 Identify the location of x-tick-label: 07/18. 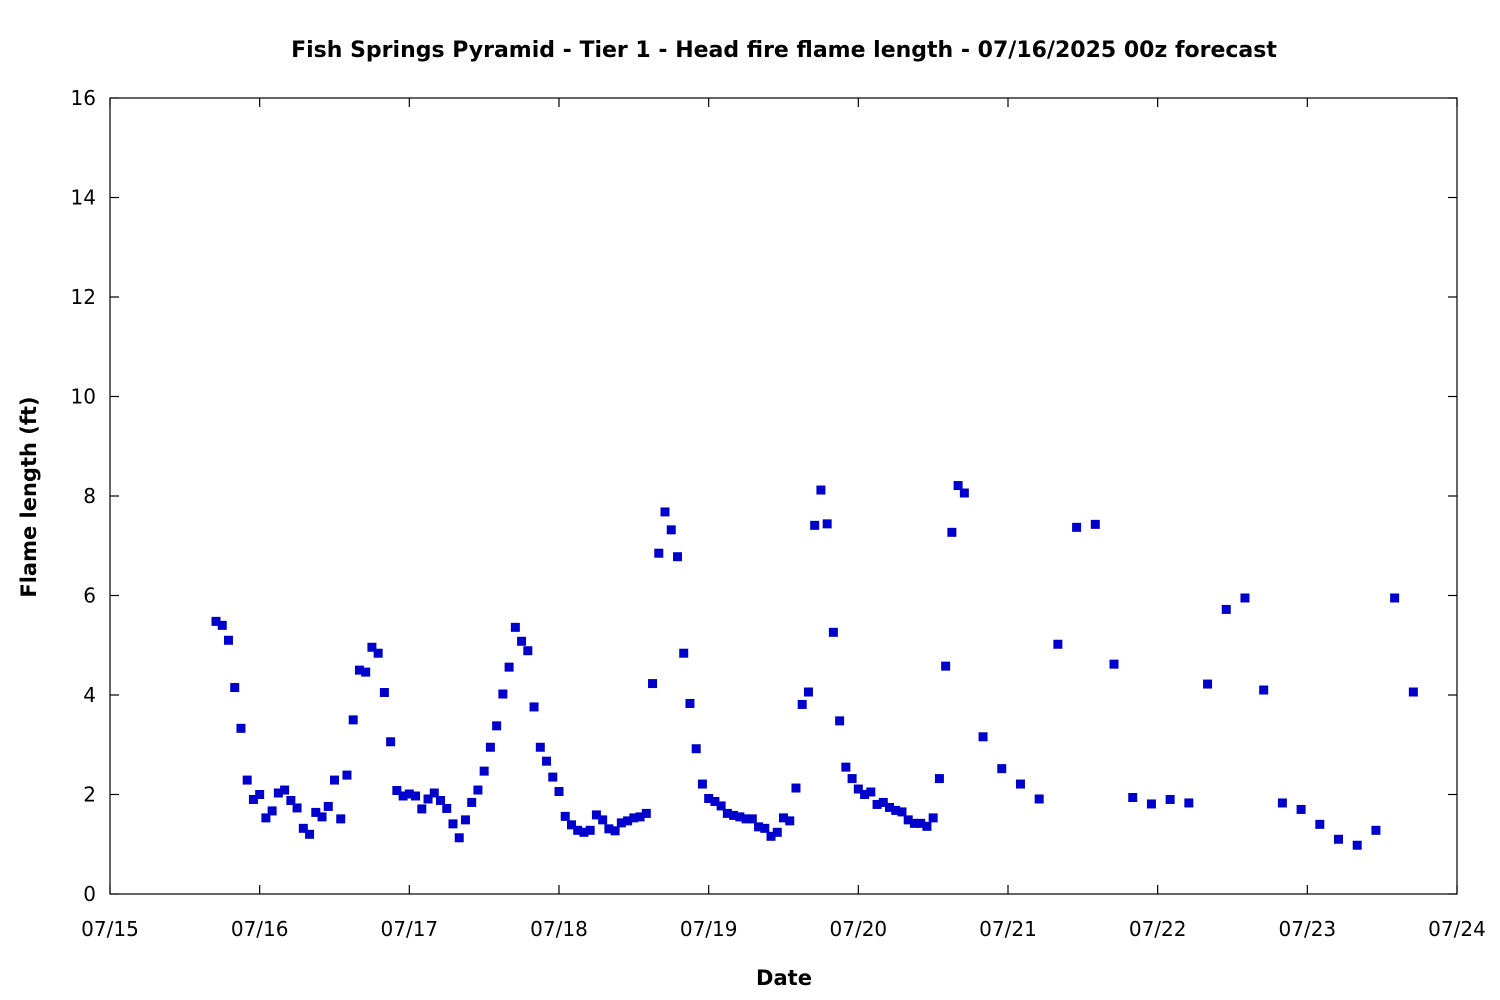
(559, 929).